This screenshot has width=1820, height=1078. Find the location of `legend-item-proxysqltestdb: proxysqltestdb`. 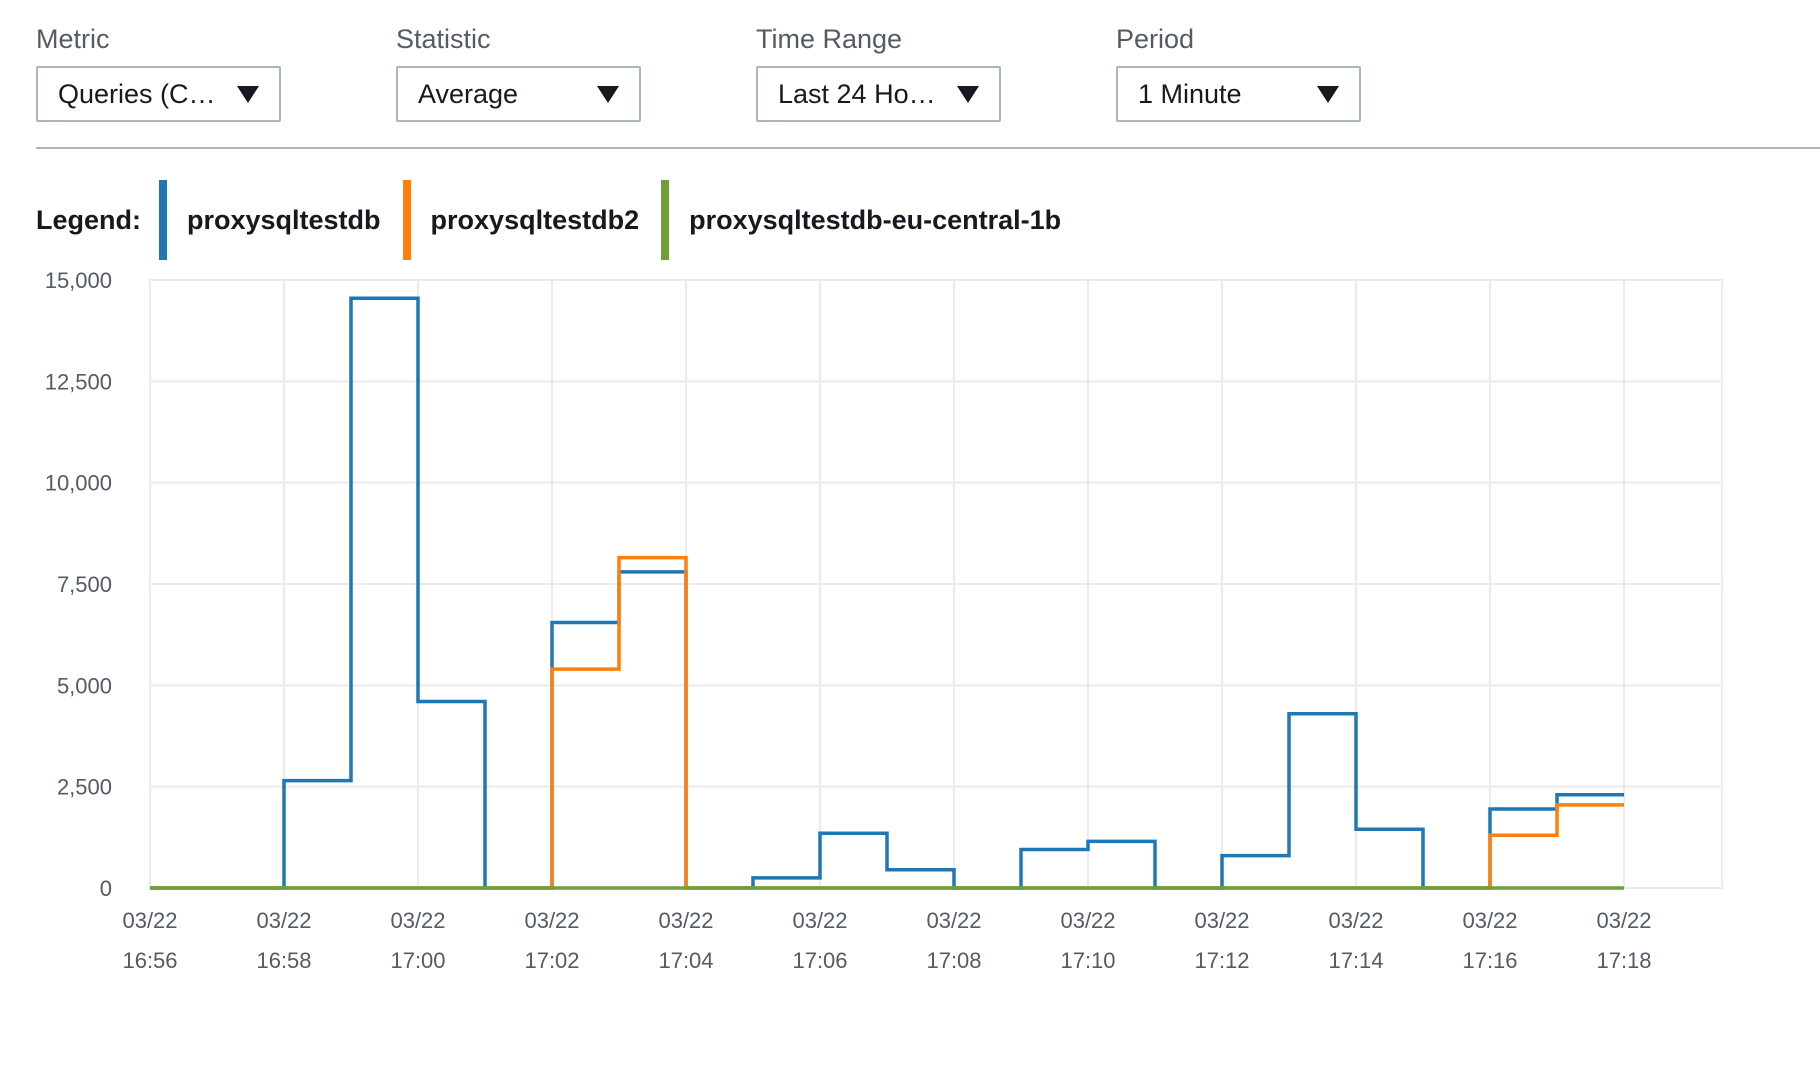

legend-item-proxysqltestdb: proxysqltestdb is located at coordinates (270, 220).